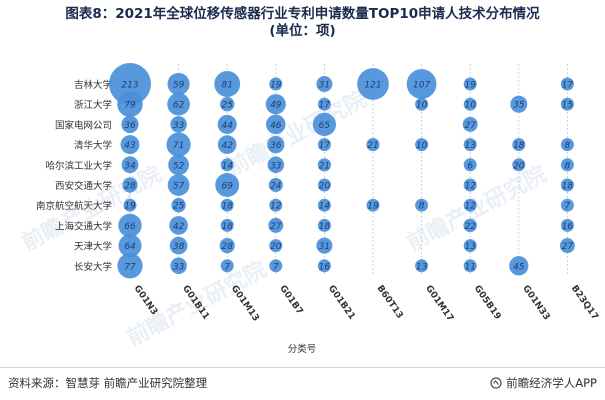  I want to click on data-label: 121, so click(372, 86).